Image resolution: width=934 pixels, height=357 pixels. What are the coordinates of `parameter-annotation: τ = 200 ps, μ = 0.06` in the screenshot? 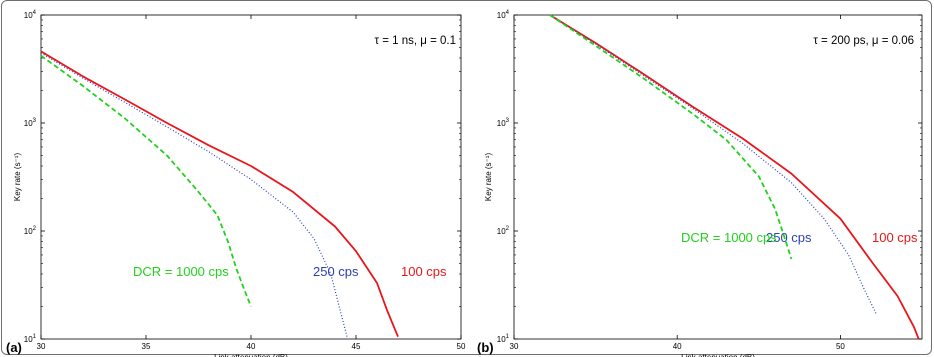 It's located at (863, 41).